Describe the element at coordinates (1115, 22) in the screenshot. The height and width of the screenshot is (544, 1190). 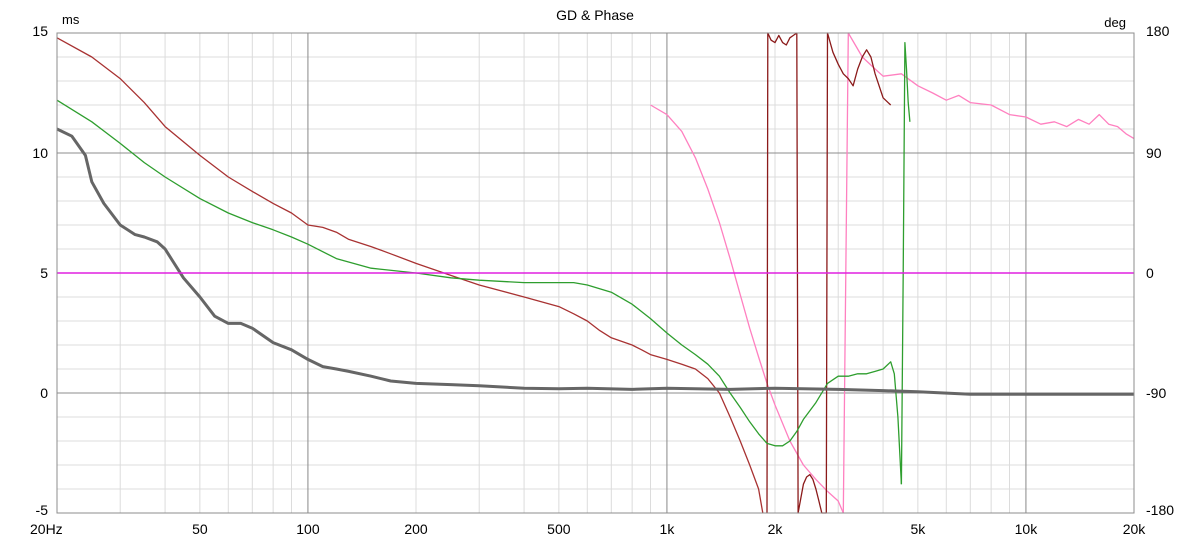
I see `right-axis-unit: deg` at that location.